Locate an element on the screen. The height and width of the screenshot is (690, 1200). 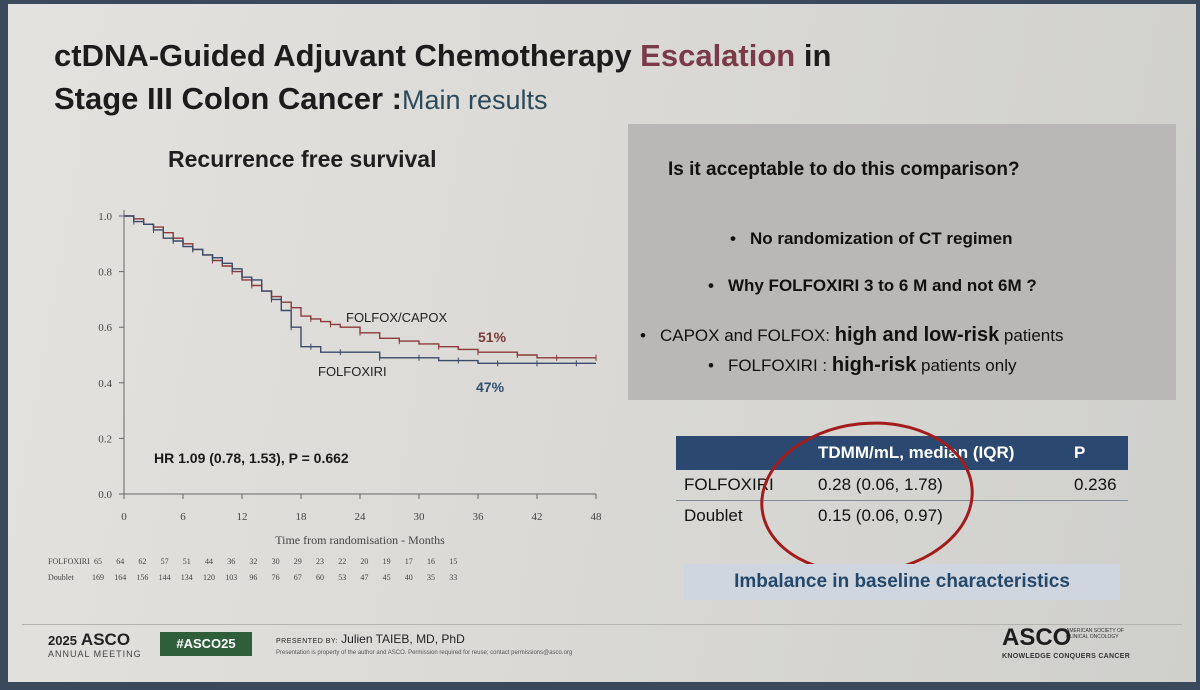
panel-question: Is it acceptable to do this comparison? is located at coordinates (844, 169).